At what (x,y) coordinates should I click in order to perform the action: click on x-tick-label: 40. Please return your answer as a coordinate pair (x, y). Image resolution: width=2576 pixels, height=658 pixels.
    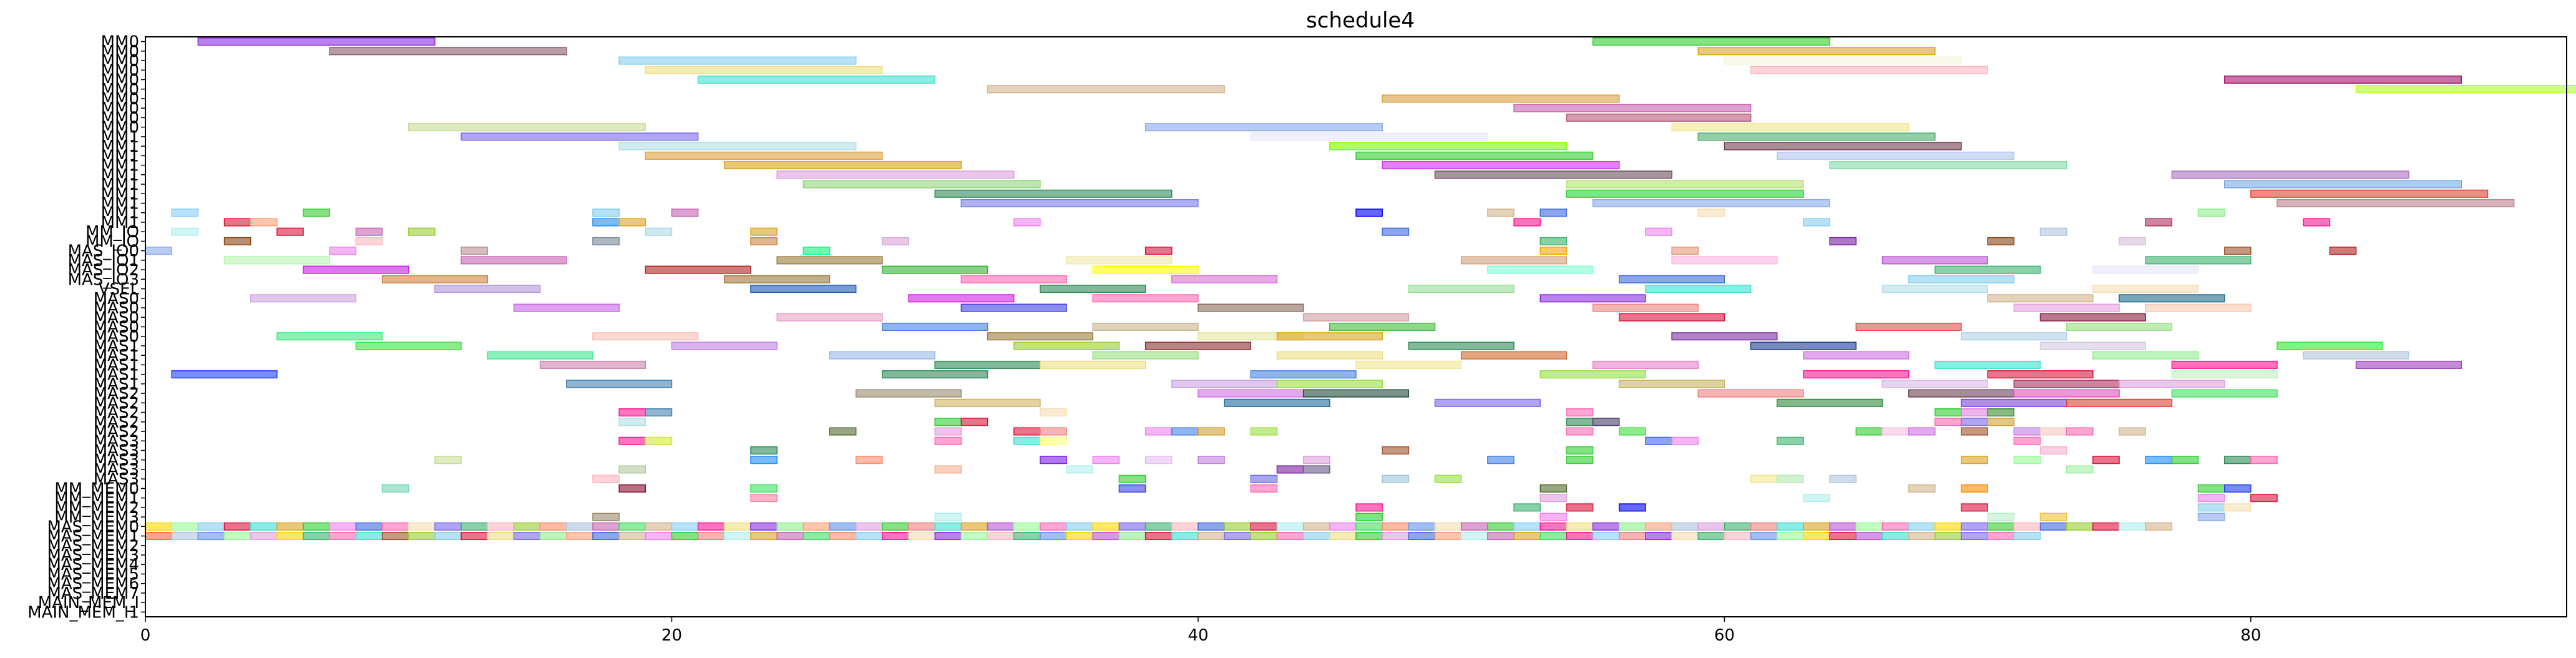
    Looking at the image, I should click on (1198, 635).